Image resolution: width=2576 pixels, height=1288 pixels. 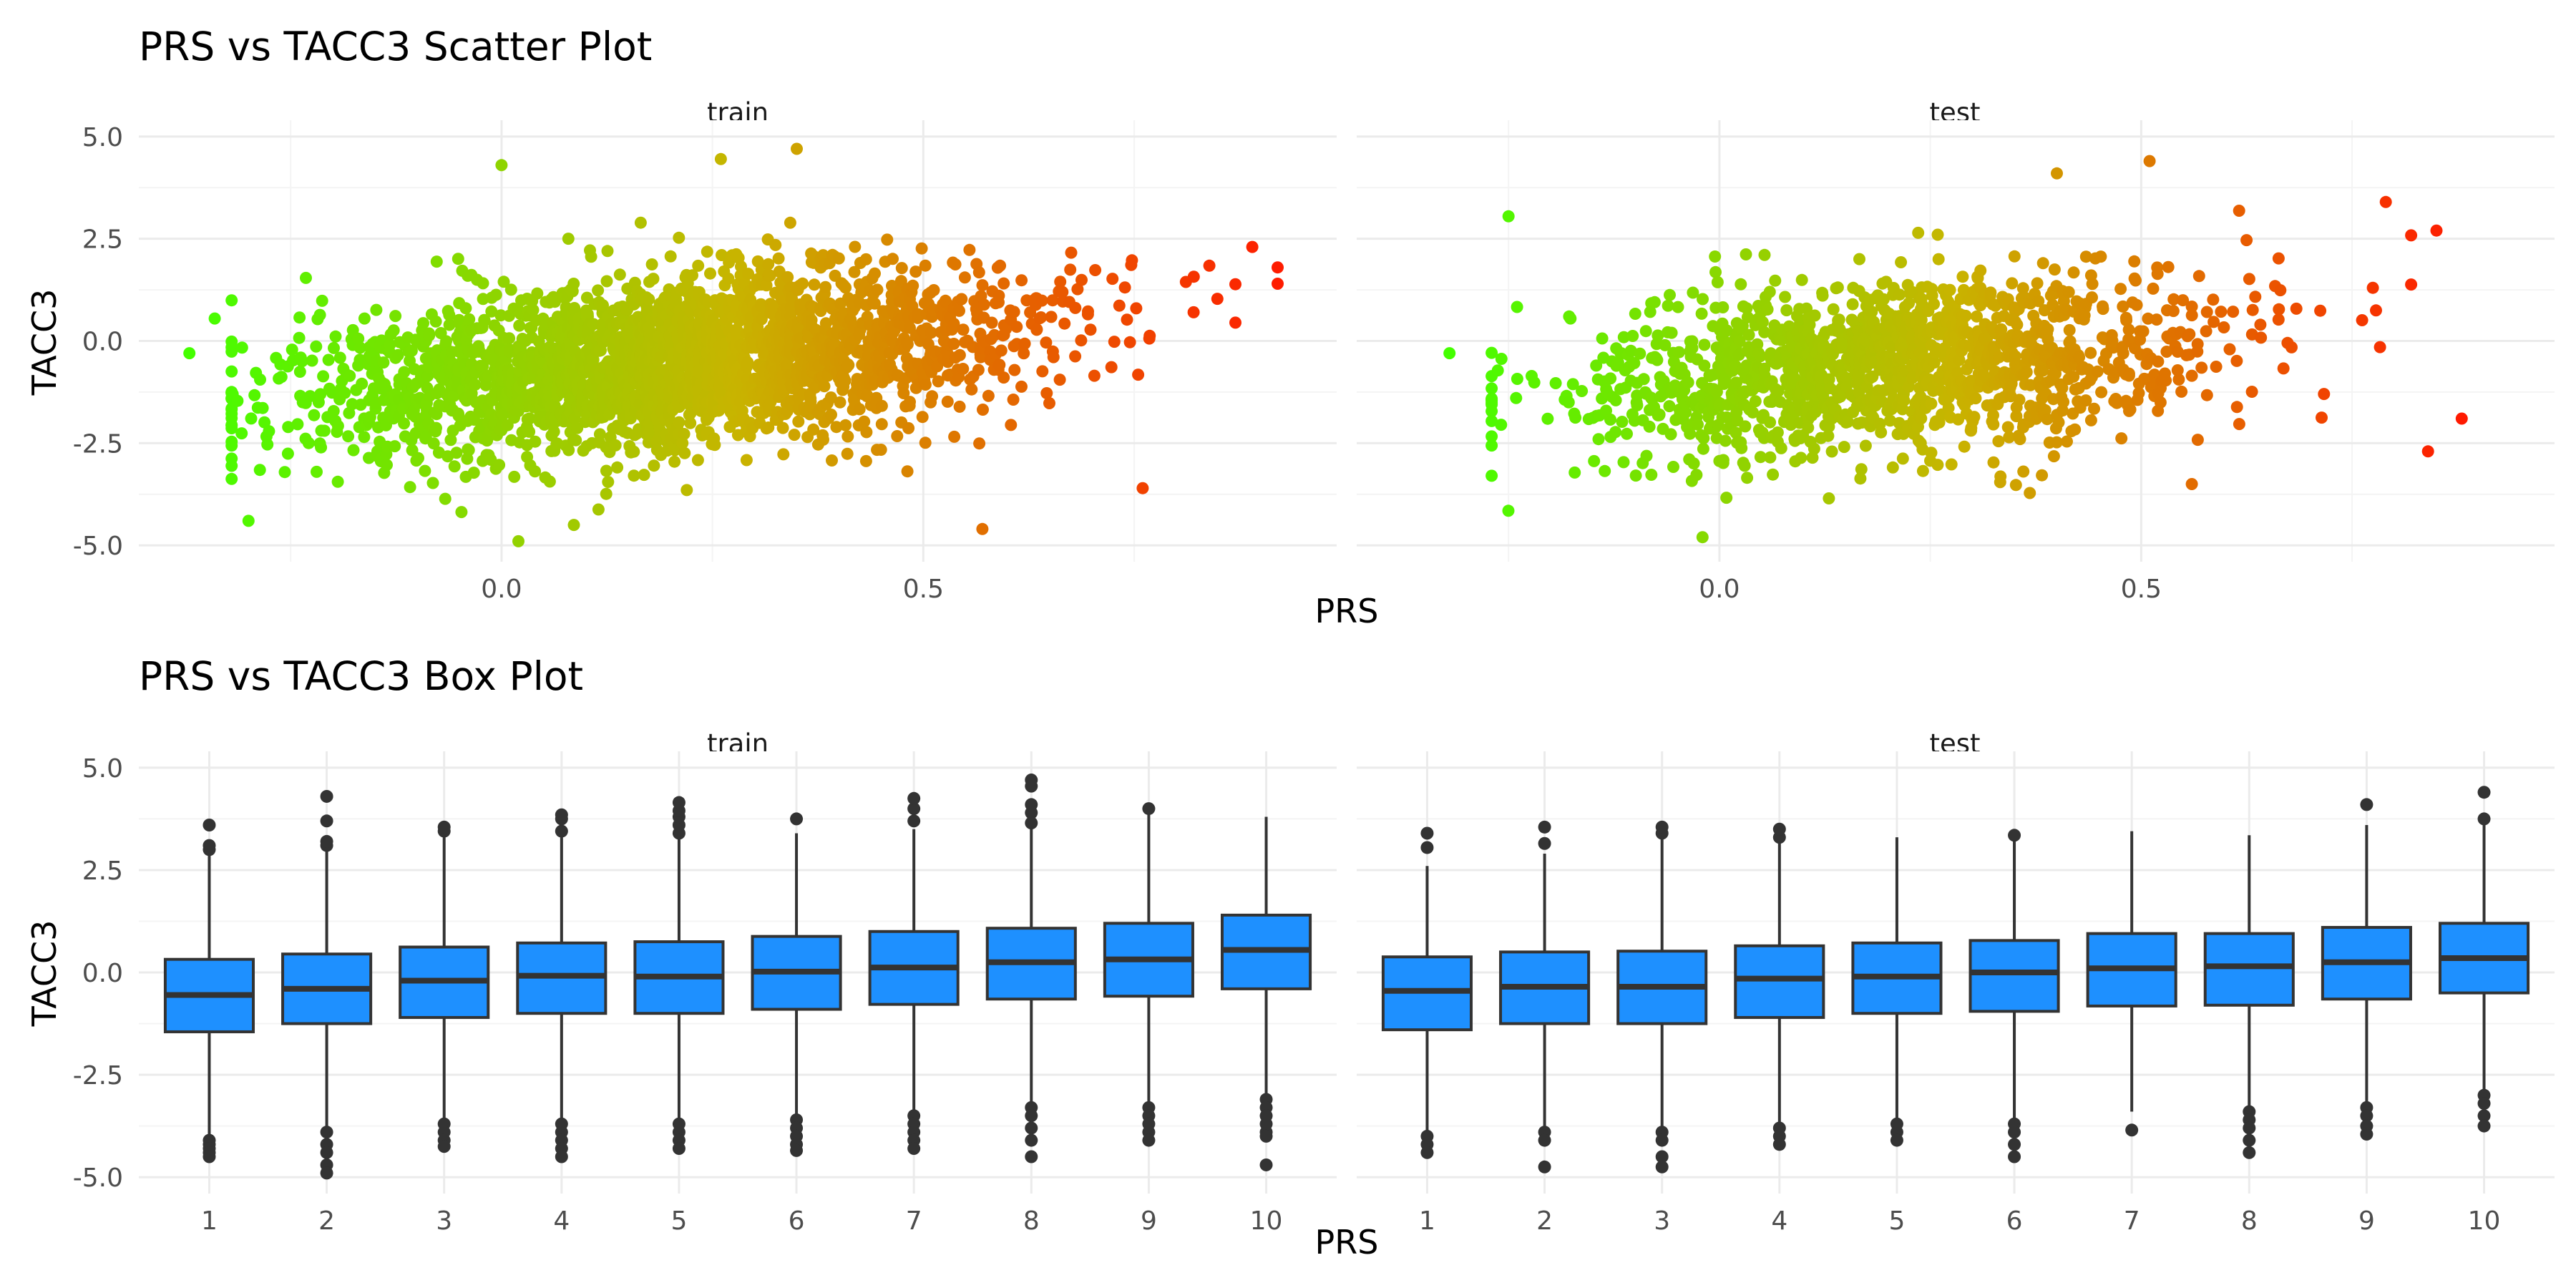 What do you see at coordinates (44, 974) in the screenshot?
I see `box-y-axis-title: TACC3` at bounding box center [44, 974].